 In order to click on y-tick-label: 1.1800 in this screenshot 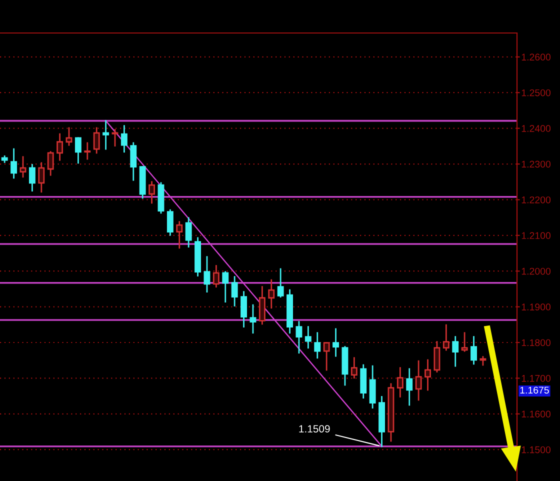, I will do `click(536, 342)`.